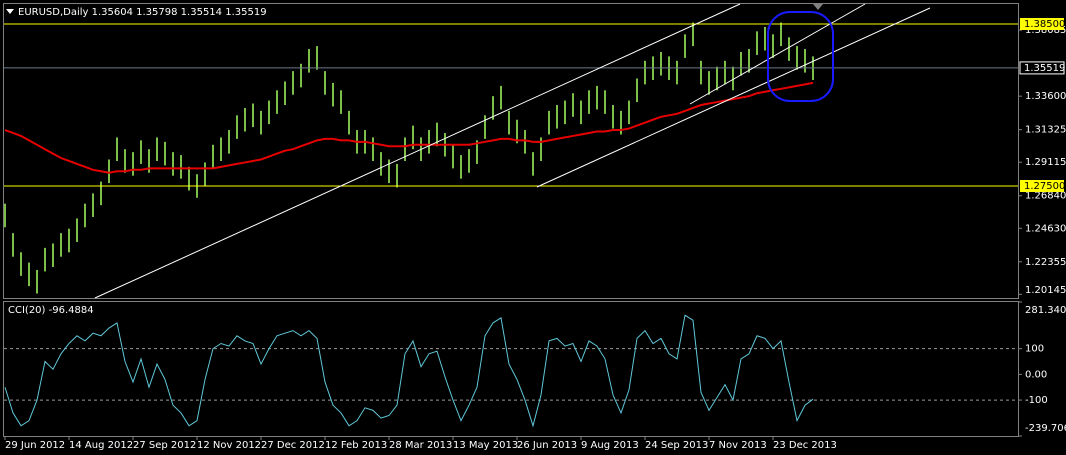  I want to click on x-tick-label: 7 Nov 2013, so click(738, 445).